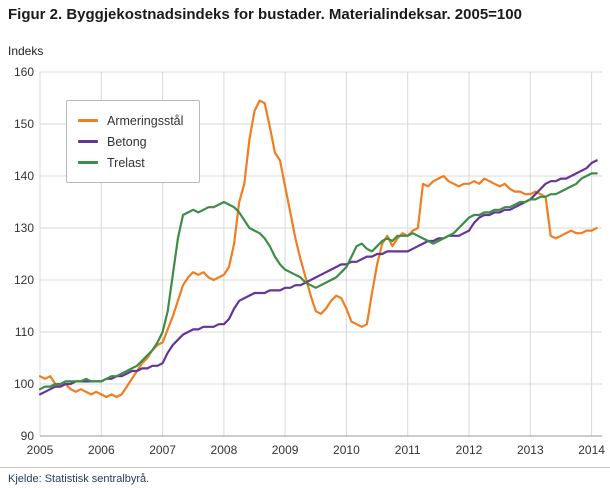  I want to click on legend-item-betong: Betong, so click(130, 141).